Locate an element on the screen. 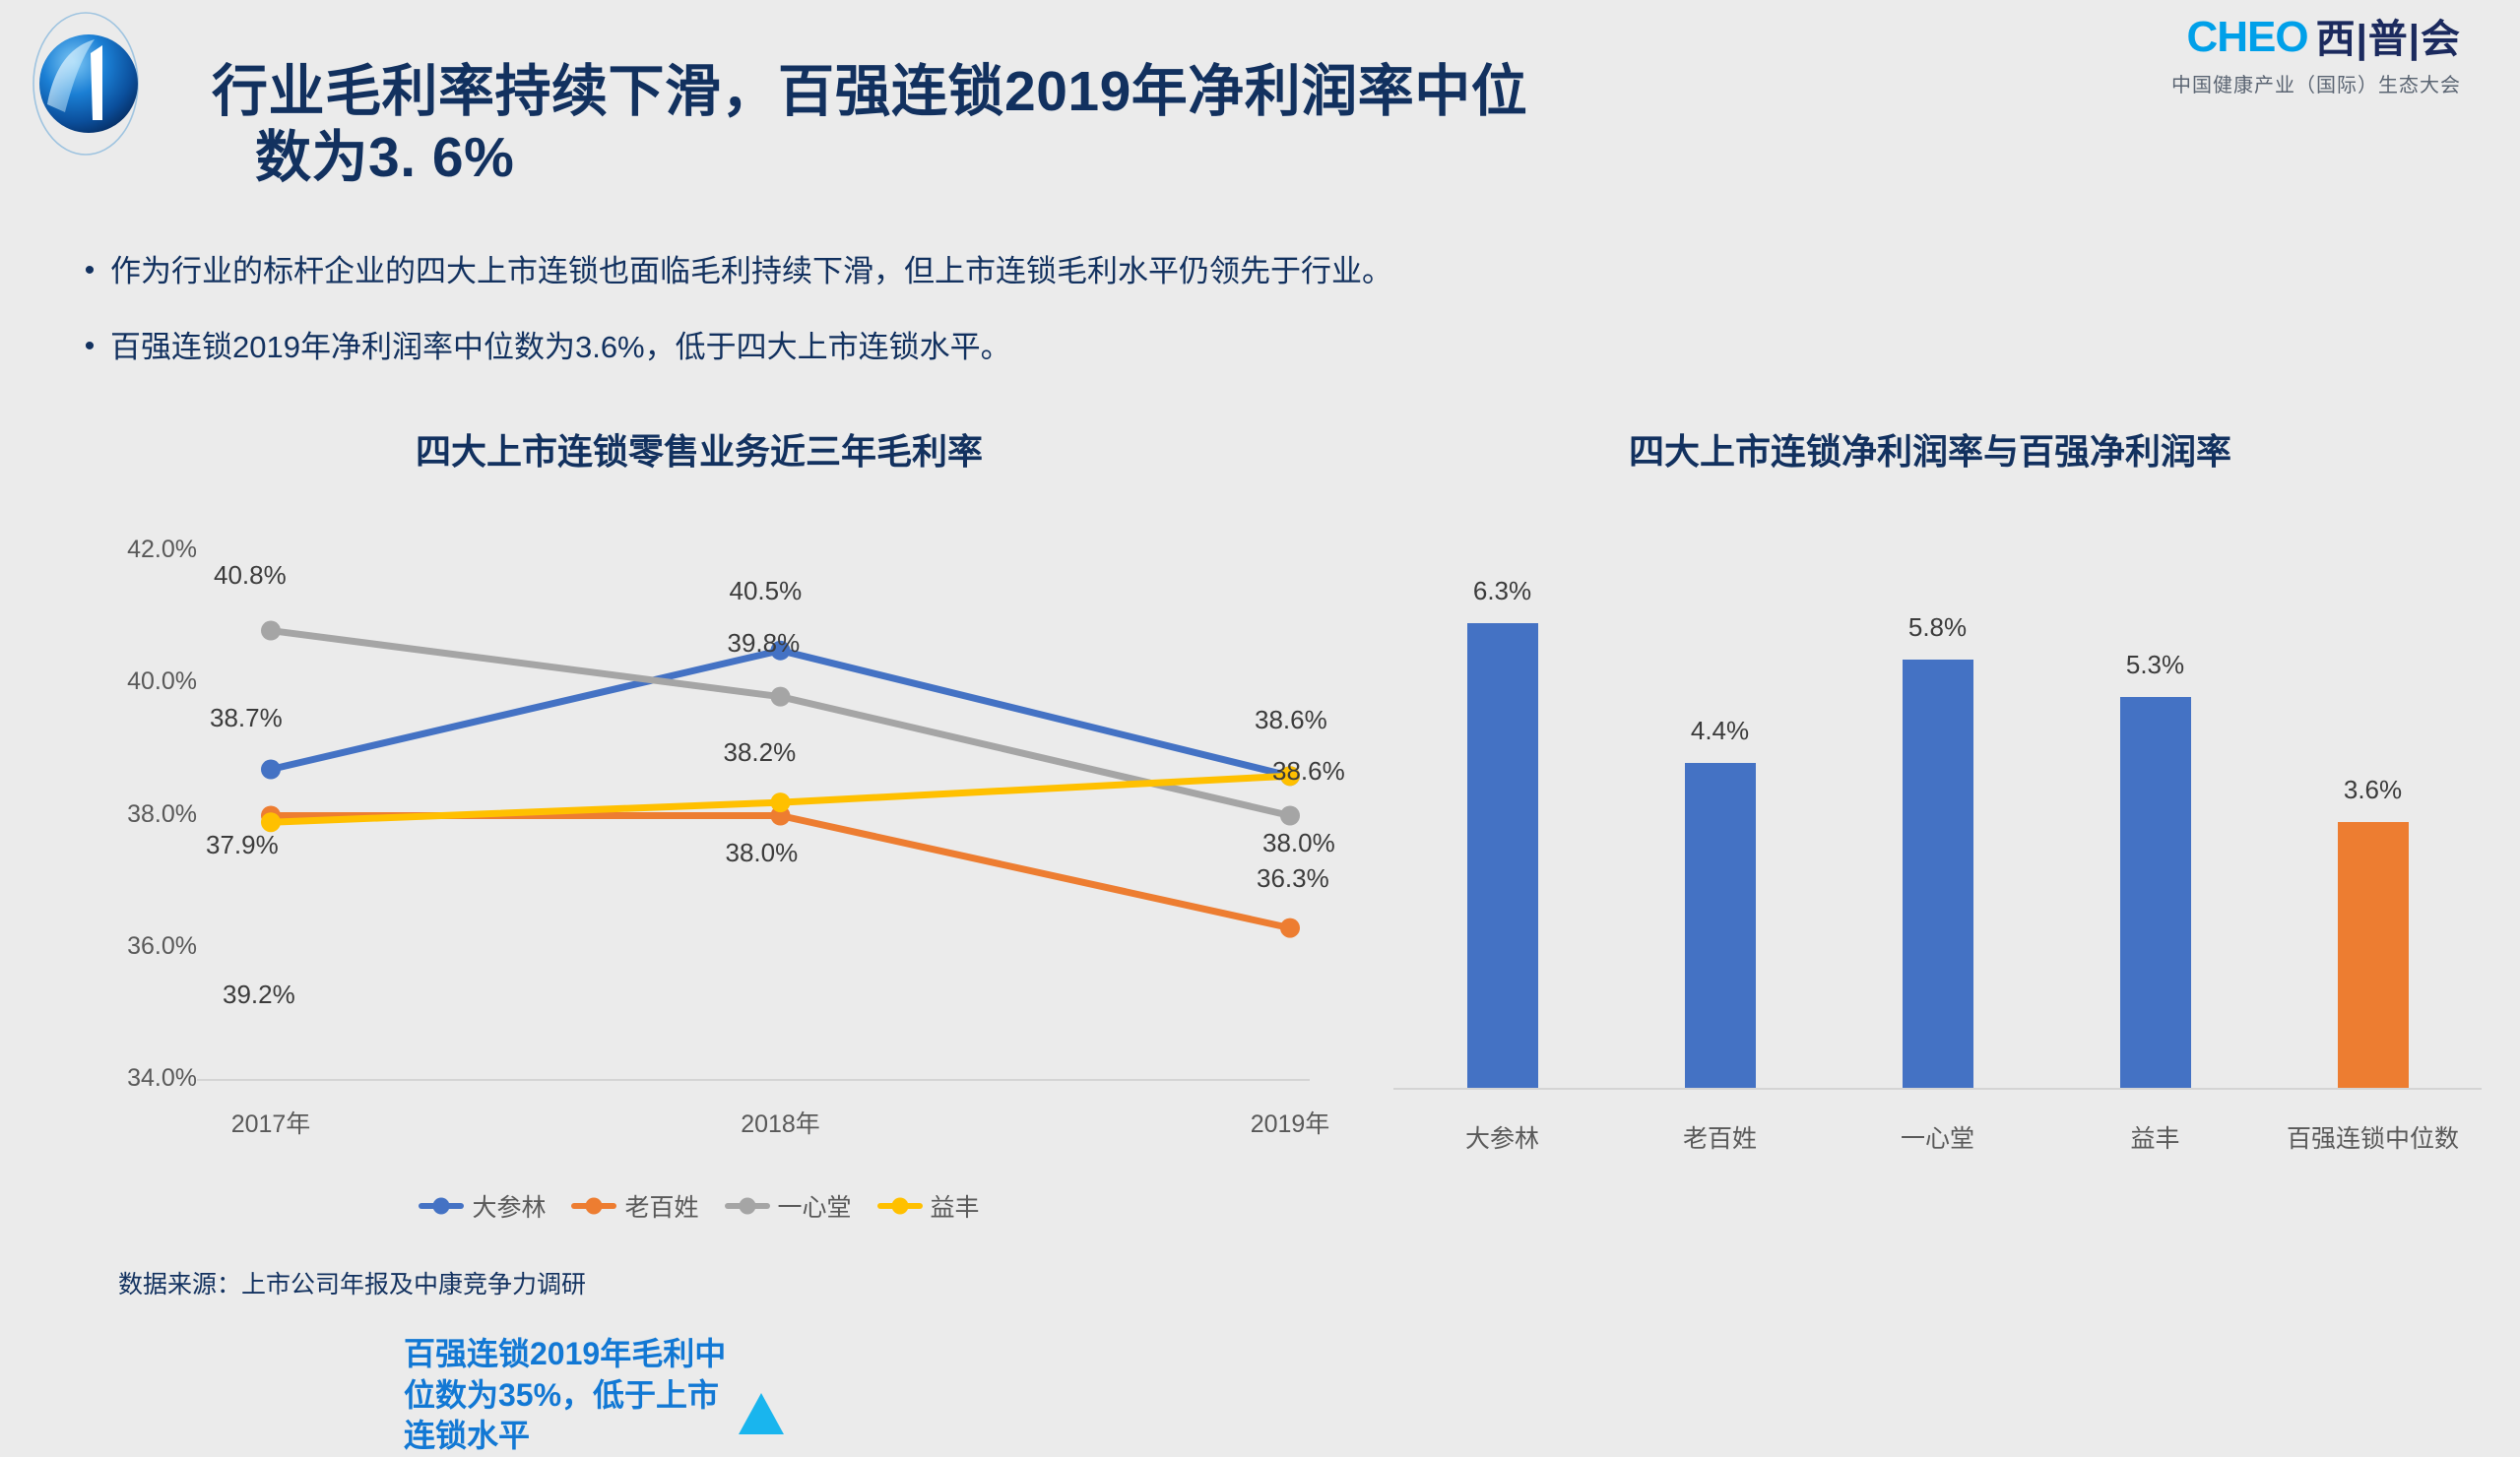 The image size is (2520, 1457). data-label: 38.2% is located at coordinates (760, 752).